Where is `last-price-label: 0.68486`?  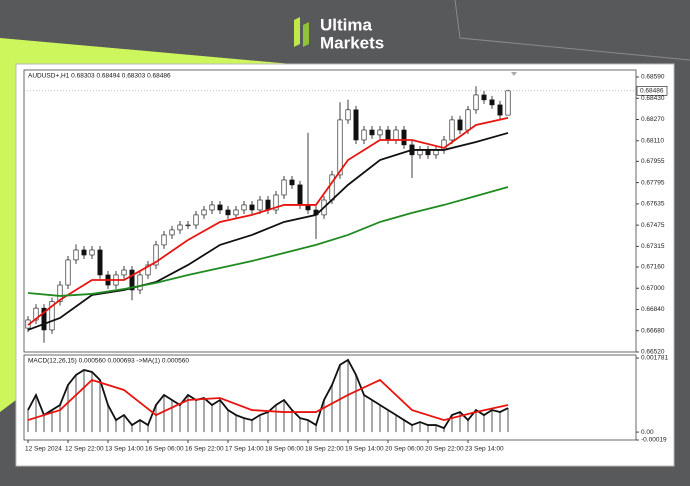
last-price-label: 0.68486 is located at coordinates (652, 91).